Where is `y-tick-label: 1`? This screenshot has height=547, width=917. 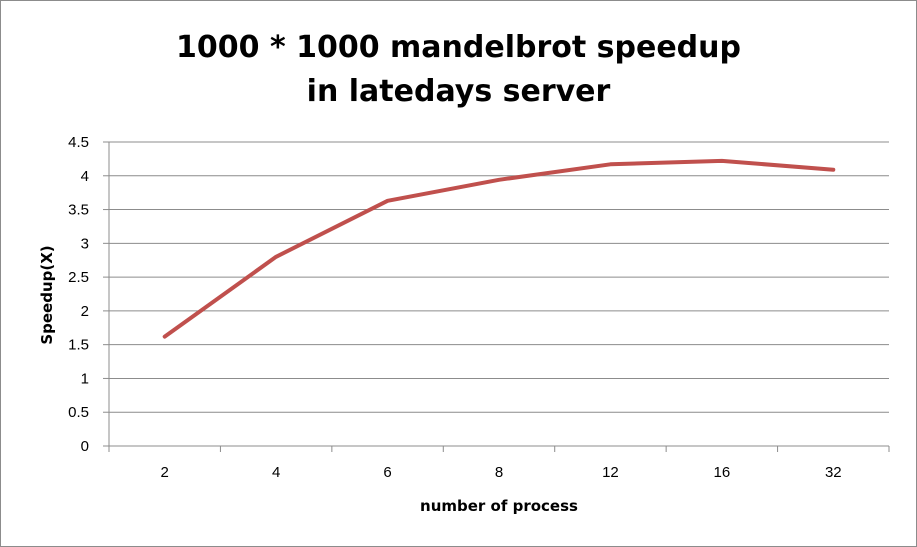 y-tick-label: 1 is located at coordinates (85, 378).